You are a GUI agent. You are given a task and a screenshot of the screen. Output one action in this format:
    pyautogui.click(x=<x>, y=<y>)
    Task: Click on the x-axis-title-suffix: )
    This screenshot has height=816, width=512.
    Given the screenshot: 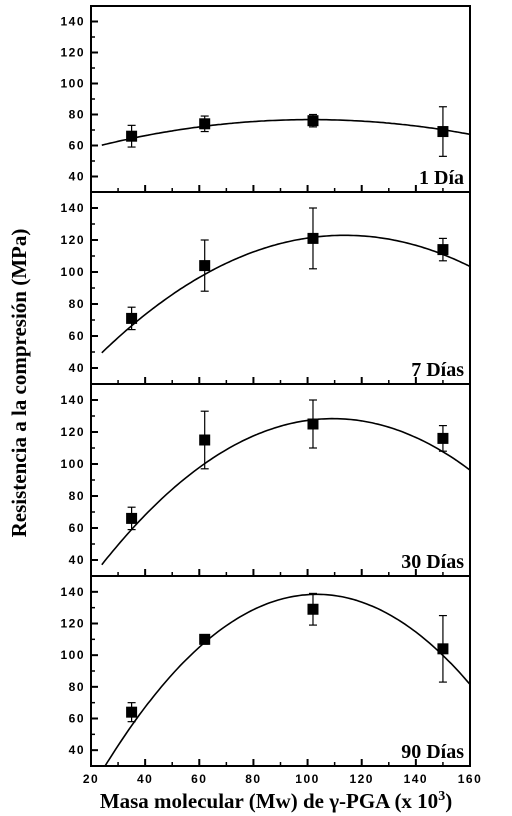 What is the action you would take?
    pyautogui.click(x=448, y=801)
    